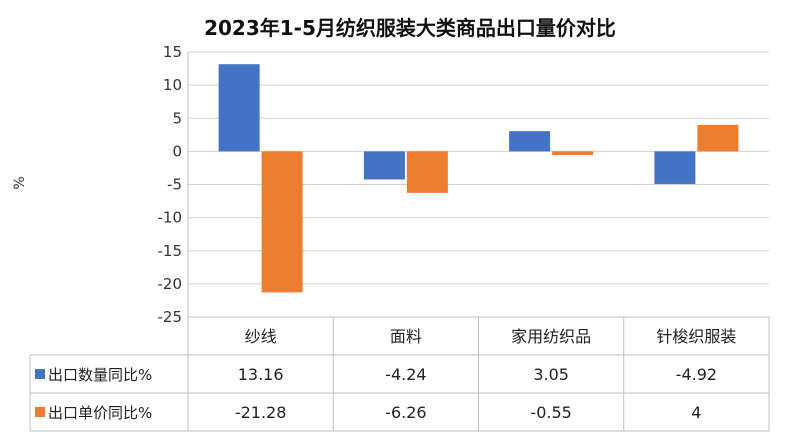  Describe the element at coordinates (551, 374) in the screenshot. I see `data-label: 3.05` at that location.